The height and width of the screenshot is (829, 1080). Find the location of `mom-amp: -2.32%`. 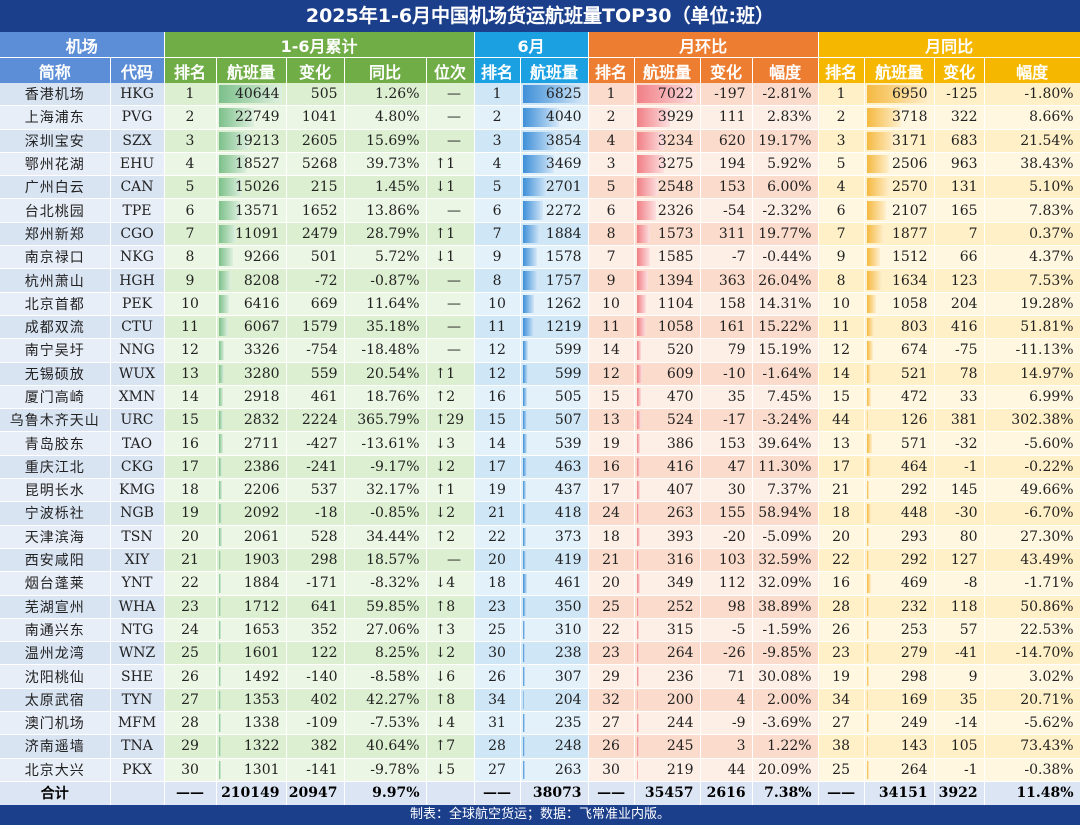

mom-amp: -2.32% is located at coordinates (785, 210).